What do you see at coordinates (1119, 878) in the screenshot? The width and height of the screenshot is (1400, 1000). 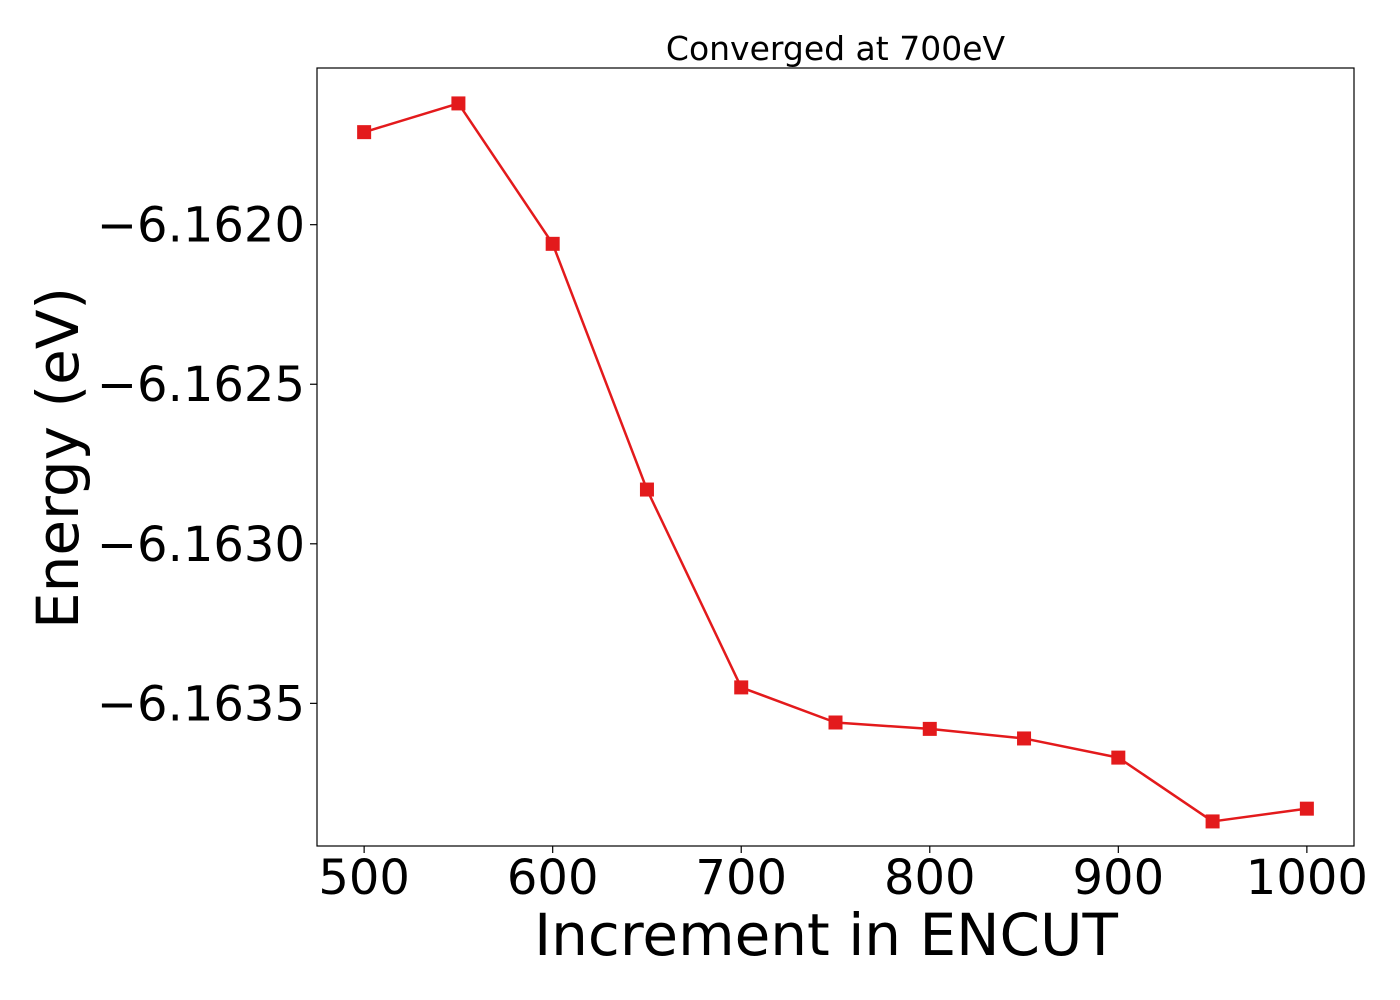 I see `x-tick-label: 900` at bounding box center [1119, 878].